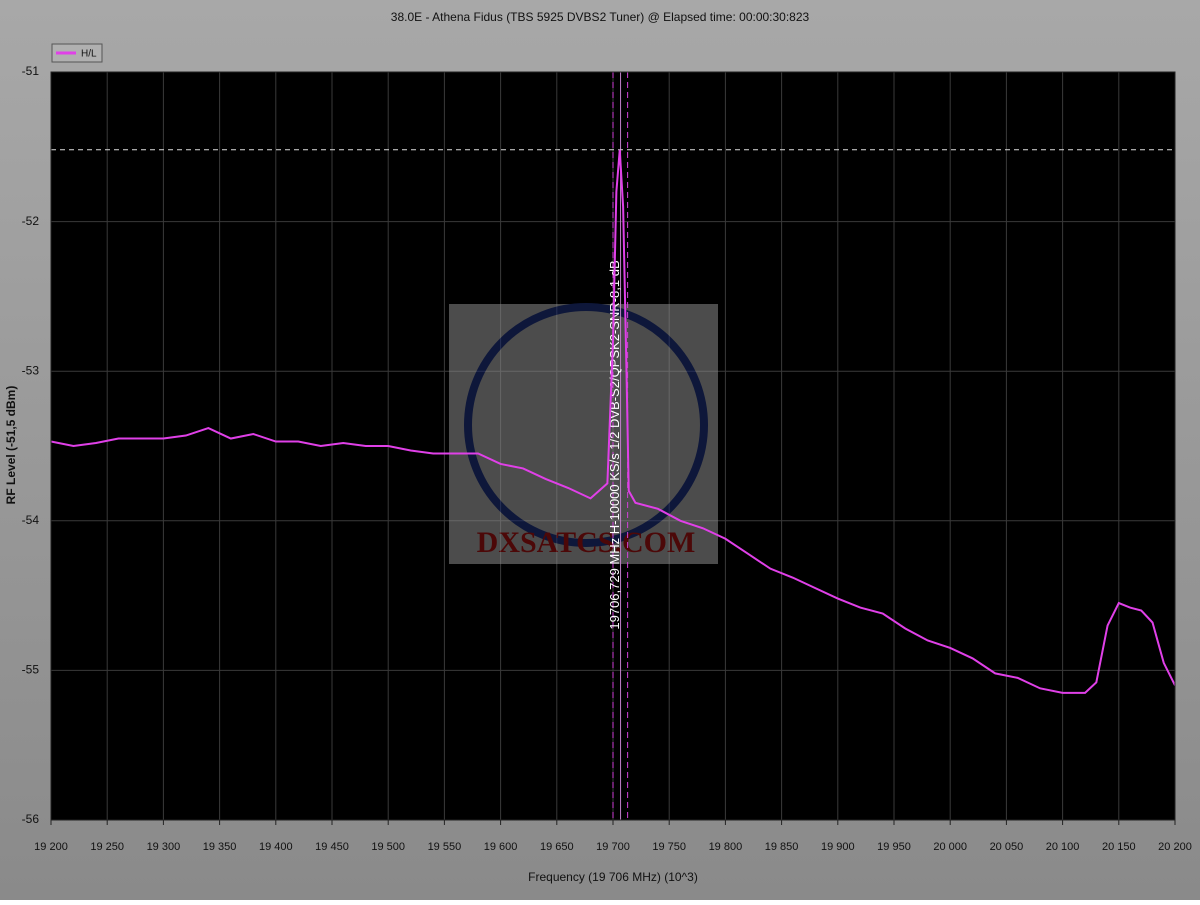  What do you see at coordinates (950, 847) in the screenshot?
I see `x-tick-label: 20 000` at bounding box center [950, 847].